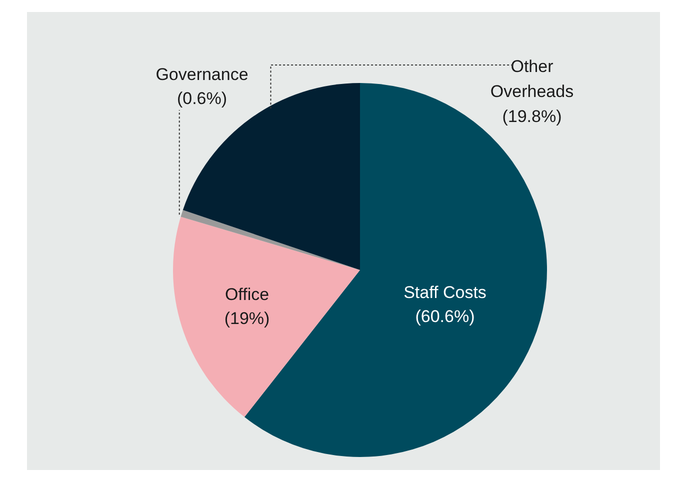  What do you see at coordinates (445, 292) in the screenshot?
I see `slice-label: Staff Costs` at bounding box center [445, 292].